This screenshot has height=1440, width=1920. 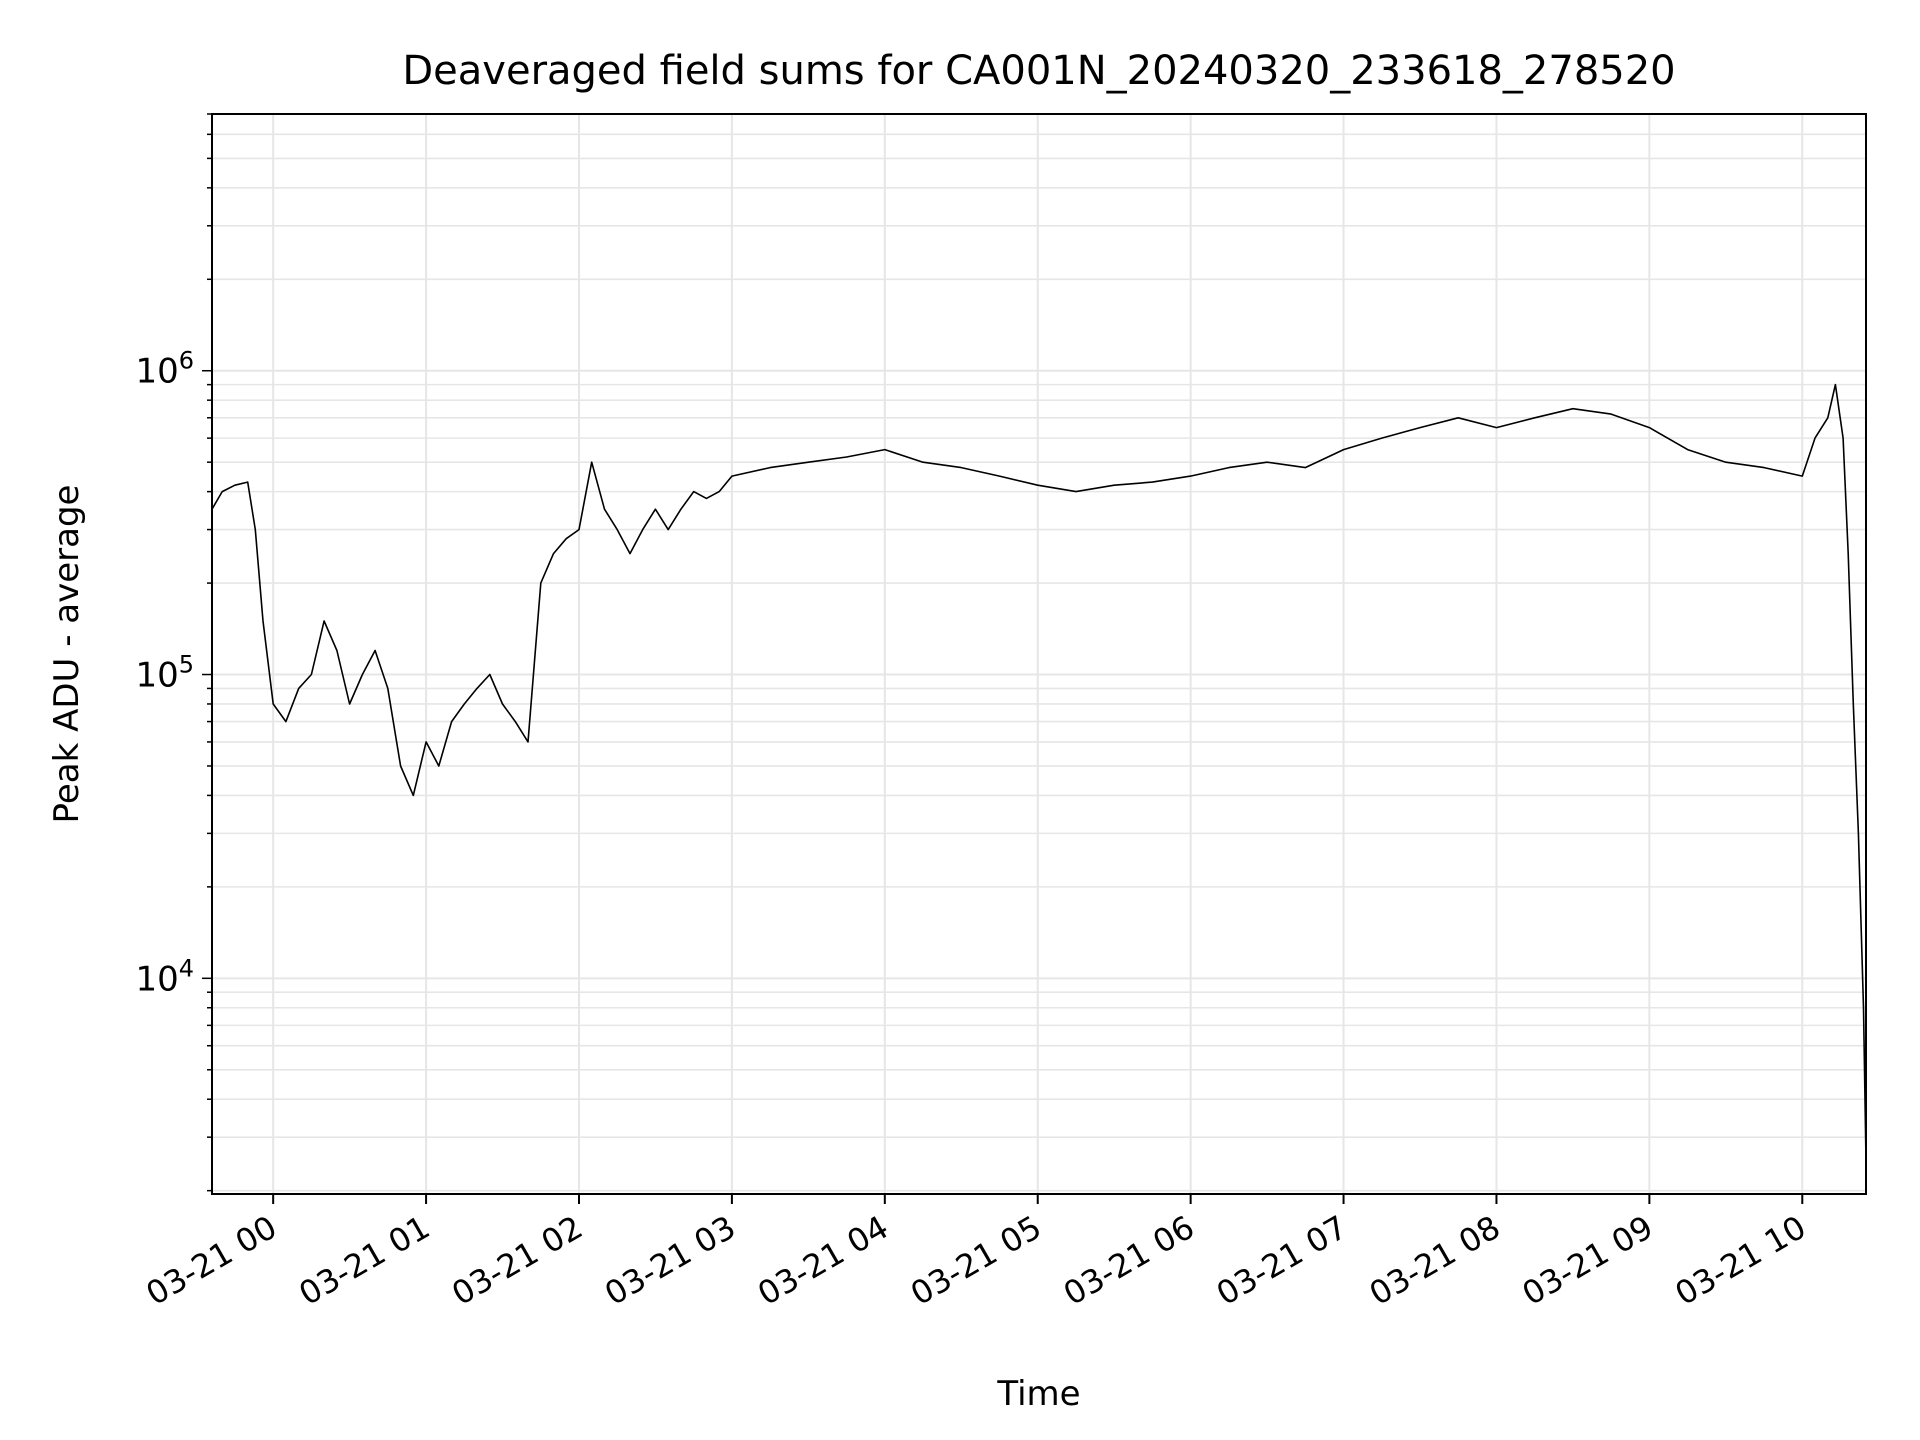 I want to click on y-tick-label: 10⁴, so click(x=164, y=976).